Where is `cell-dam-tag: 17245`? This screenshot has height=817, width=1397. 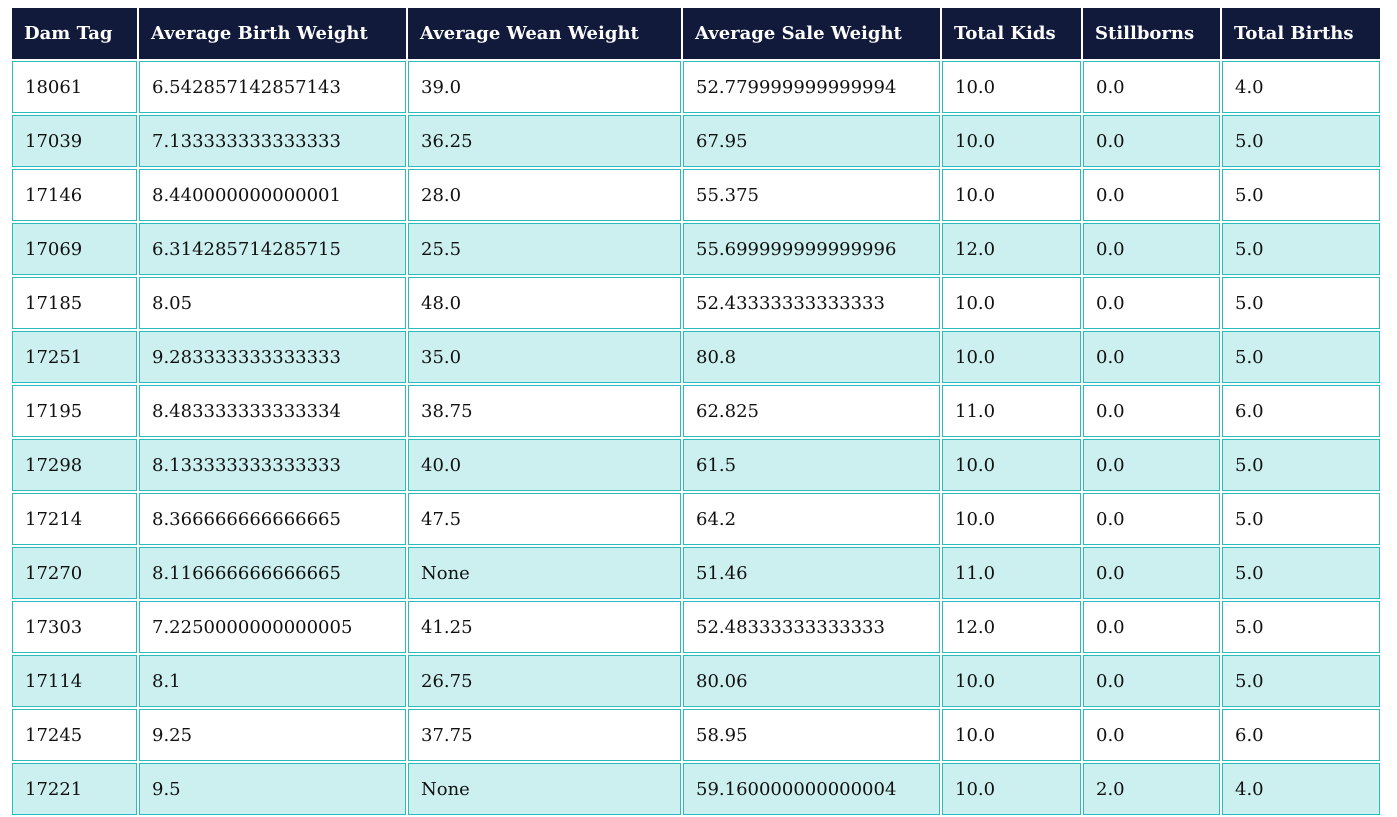
cell-dam-tag: 17245 is located at coordinates (74, 735).